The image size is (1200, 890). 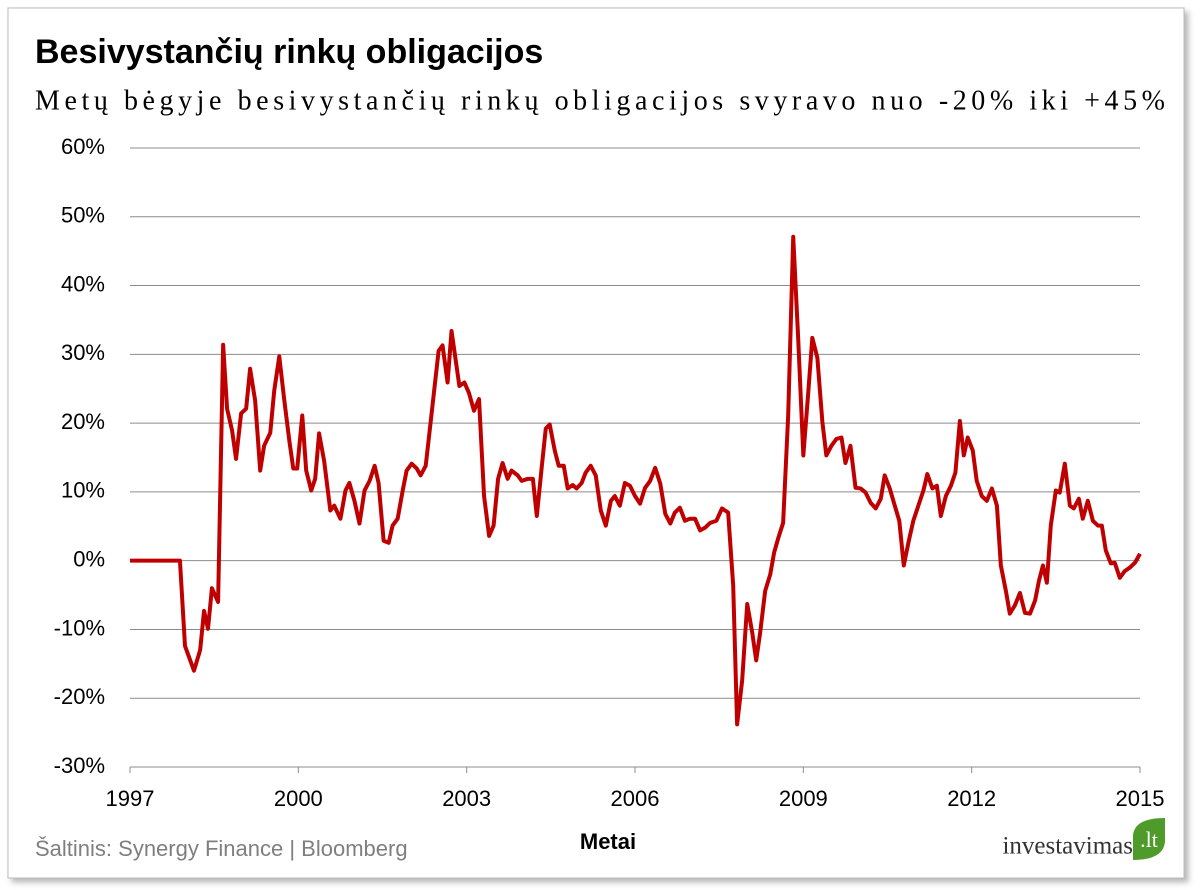 I want to click on x-tick-label: 1997, so click(x=130, y=798).